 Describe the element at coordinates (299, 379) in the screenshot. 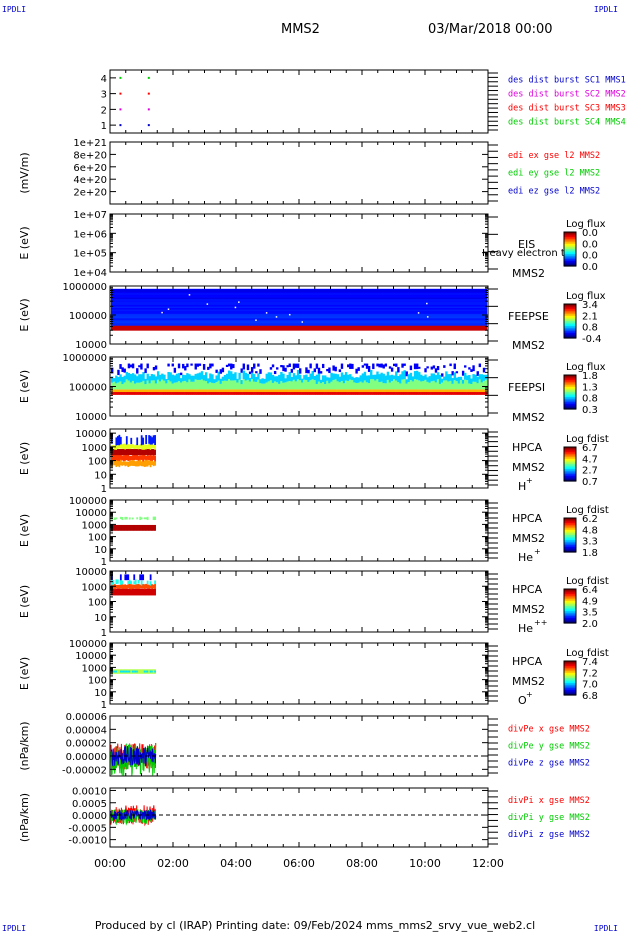

I see `spectrogram` at that location.